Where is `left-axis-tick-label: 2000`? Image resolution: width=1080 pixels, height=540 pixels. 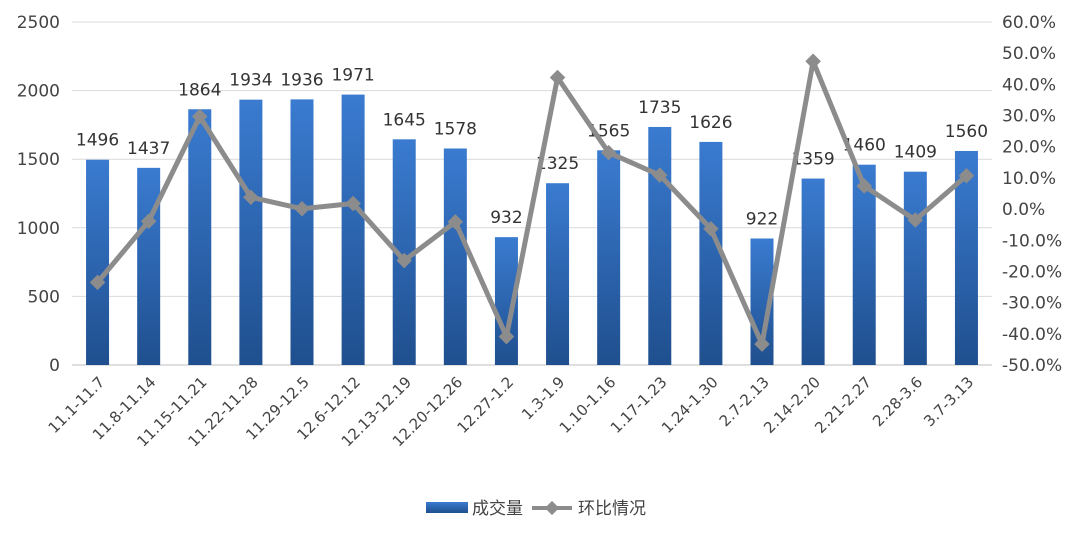 left-axis-tick-label: 2000 is located at coordinates (38, 92).